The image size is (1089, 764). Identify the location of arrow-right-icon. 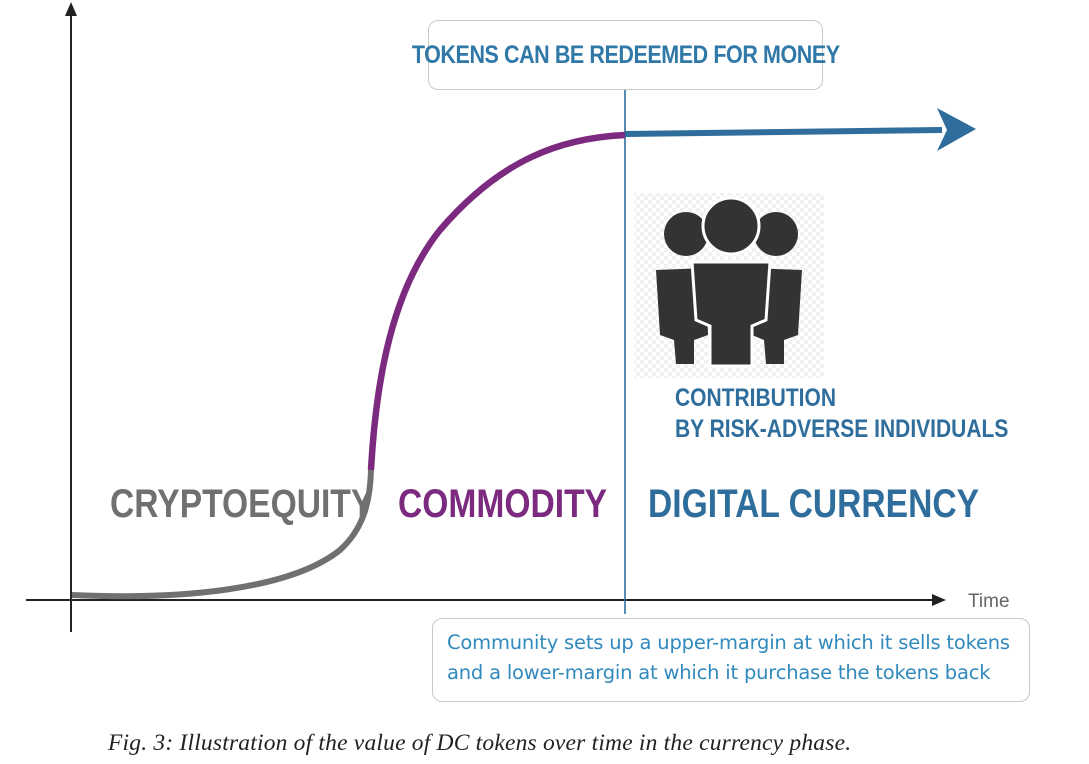
(956, 129).